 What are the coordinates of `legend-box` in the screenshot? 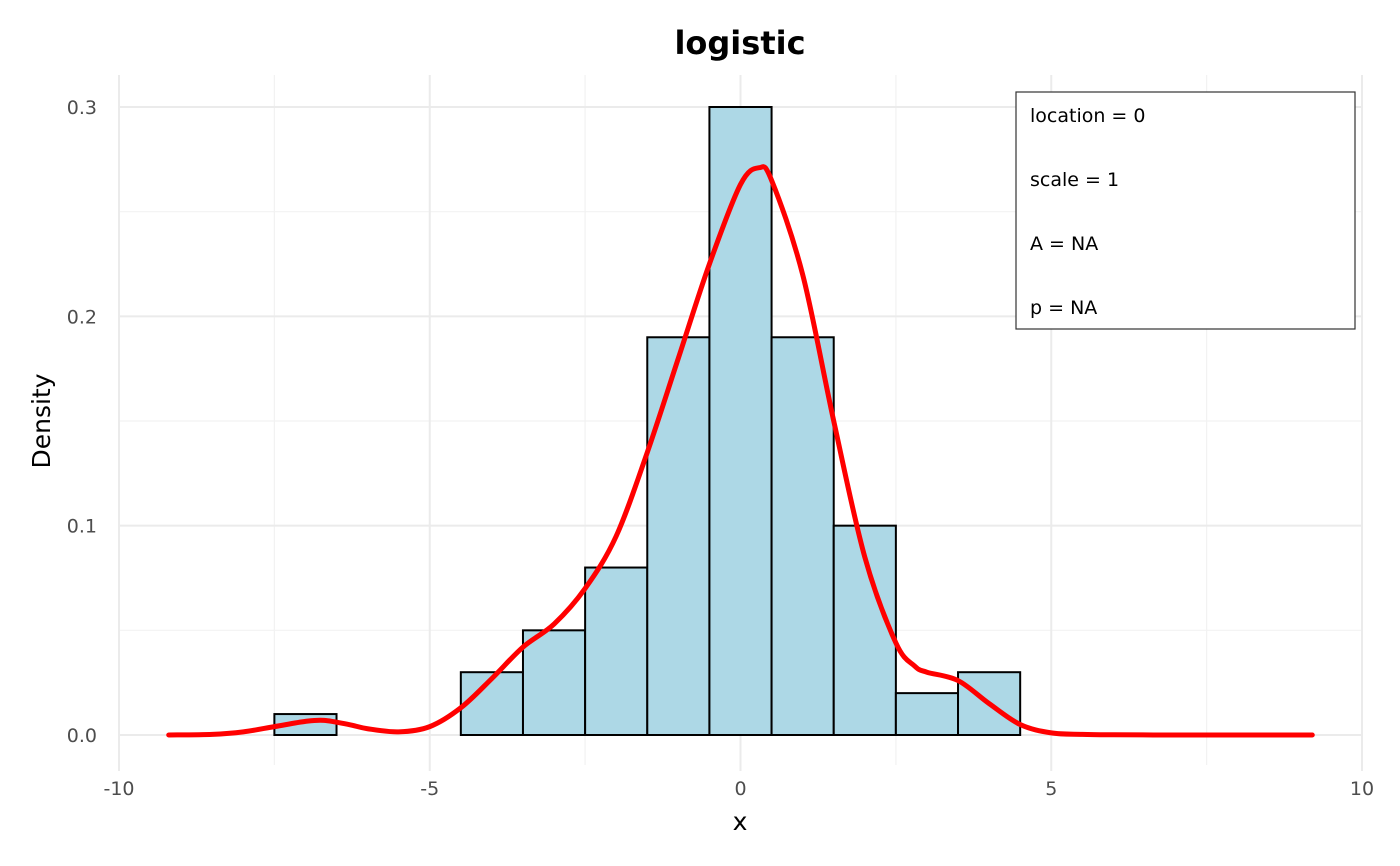 It's located at (1185, 210).